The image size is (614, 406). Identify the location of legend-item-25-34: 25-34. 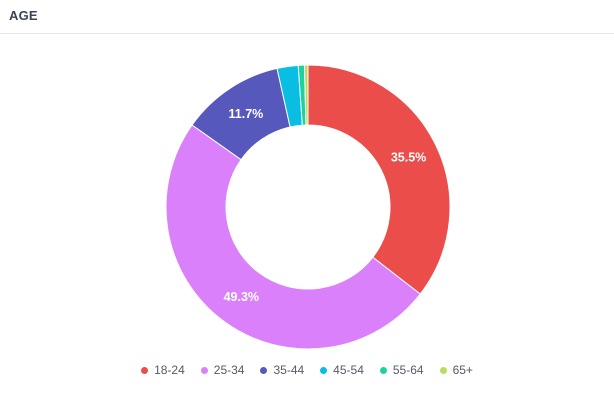
(222, 370).